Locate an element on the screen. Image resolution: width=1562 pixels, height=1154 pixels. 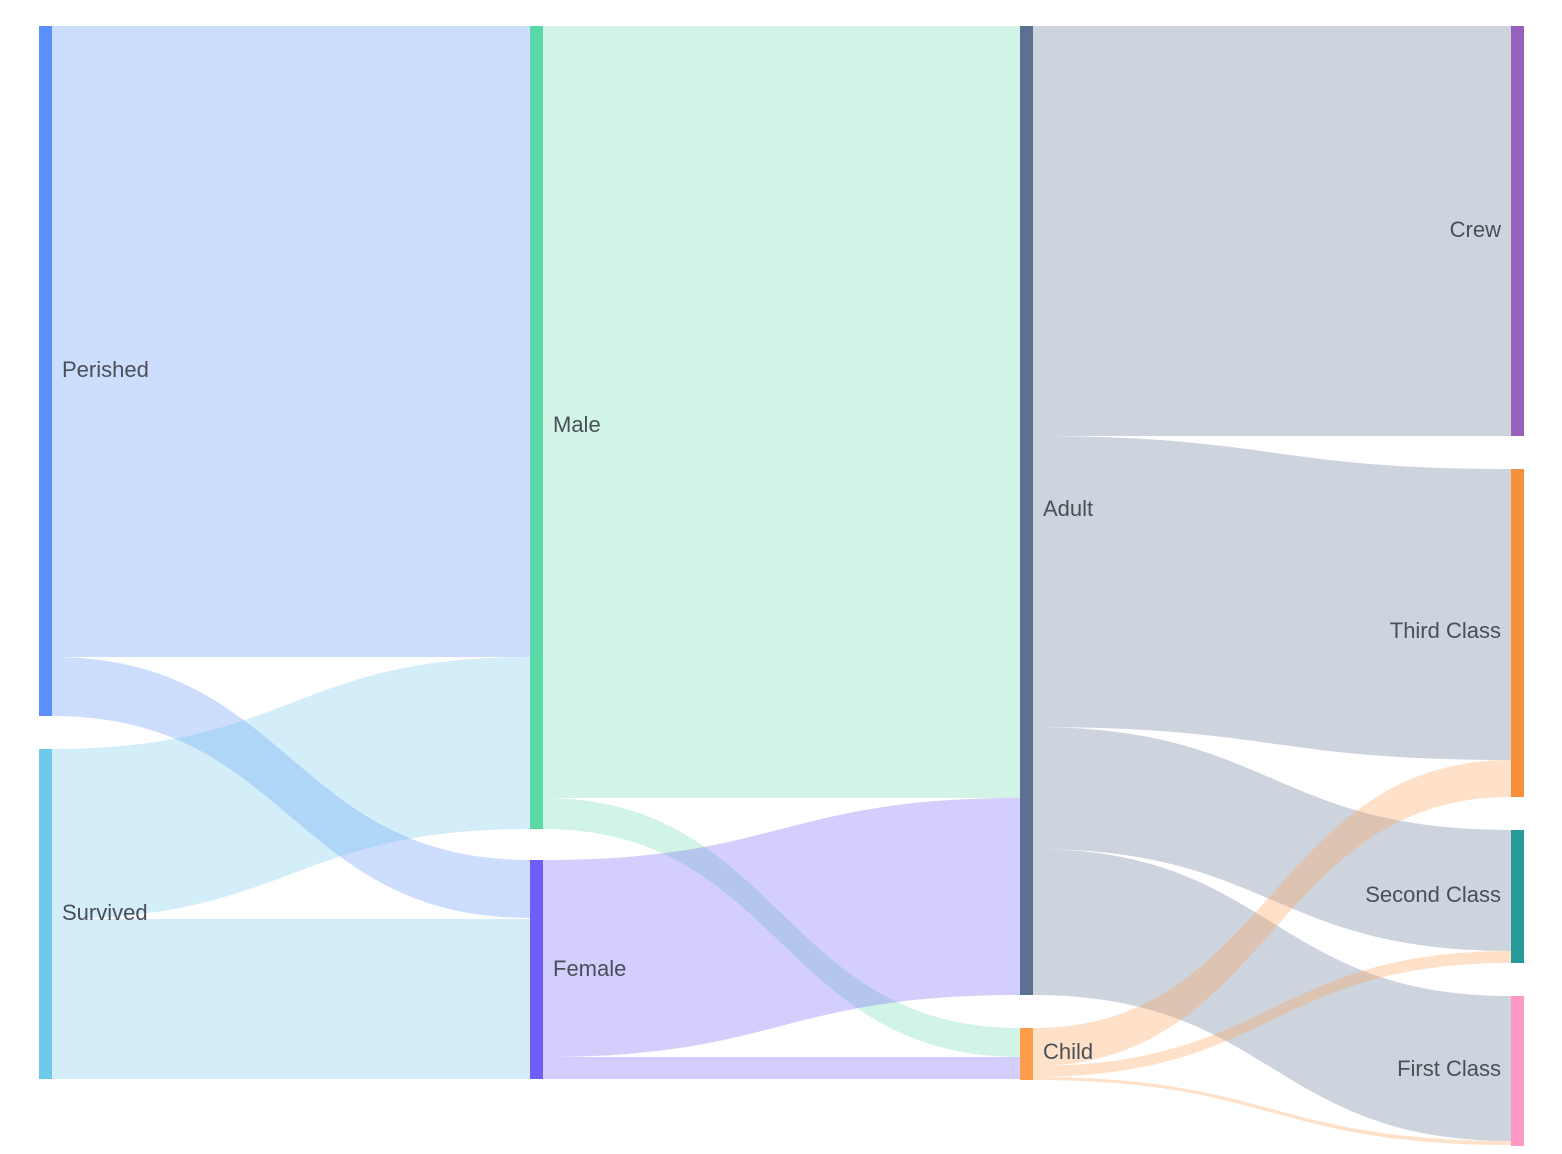
label-perished: Perished is located at coordinates (105, 369).